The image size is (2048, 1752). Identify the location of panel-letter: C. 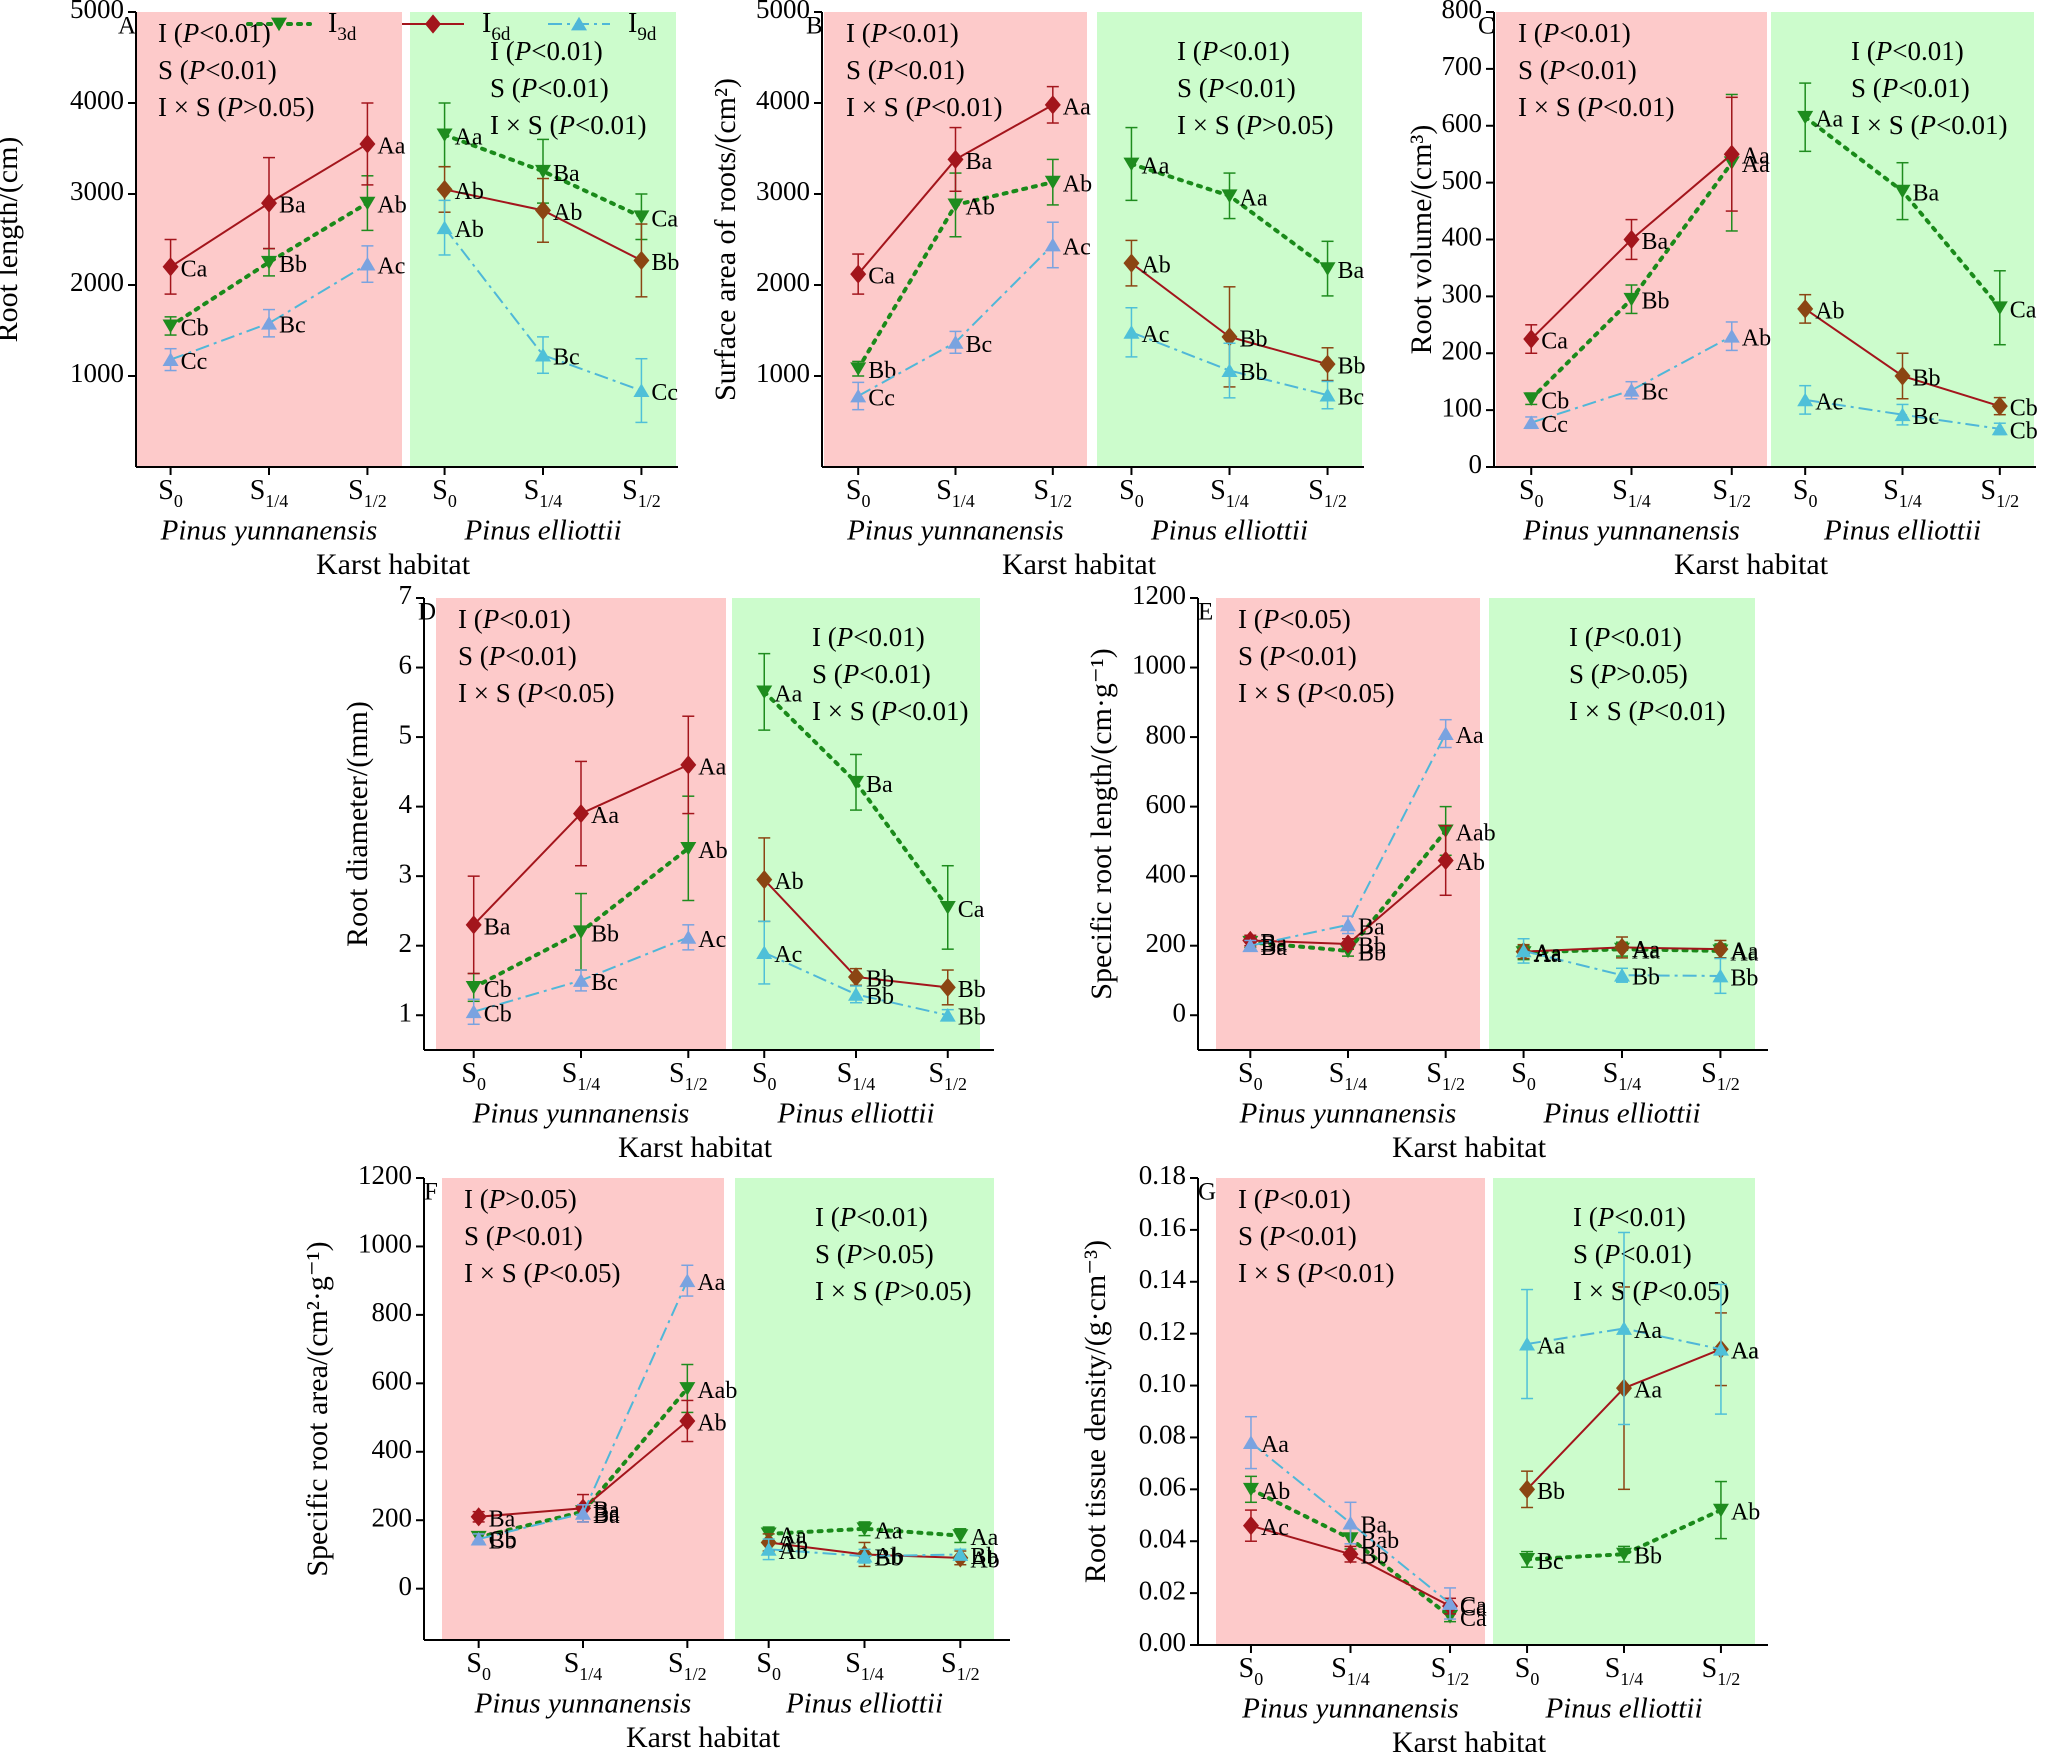
(1486, 26).